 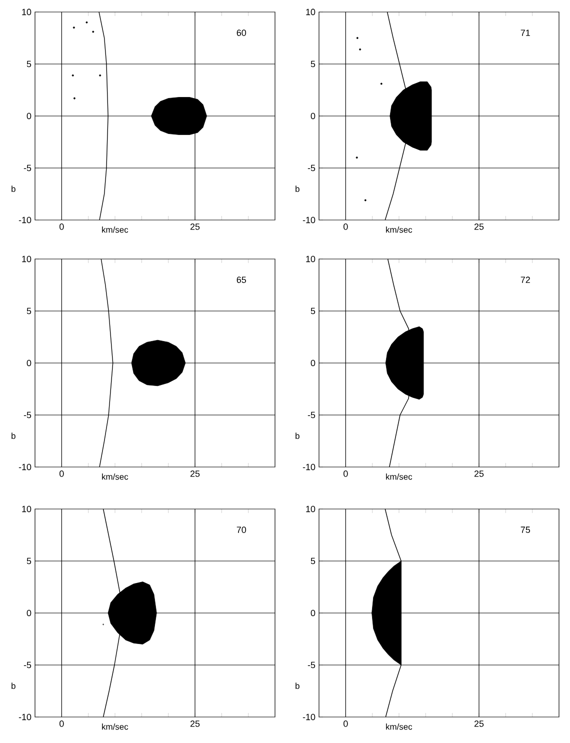 What do you see at coordinates (525, 279) in the screenshot?
I see `annotation: 72` at bounding box center [525, 279].